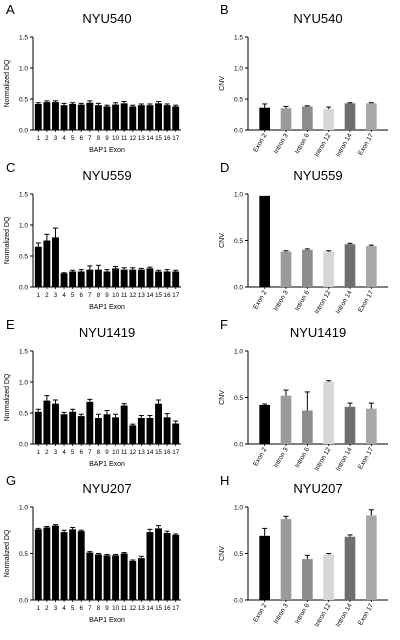 This screenshot has height=640, width=400. Describe the element at coordinates (23, 508) in the screenshot. I see `y-tick-label: 1.0` at that location.